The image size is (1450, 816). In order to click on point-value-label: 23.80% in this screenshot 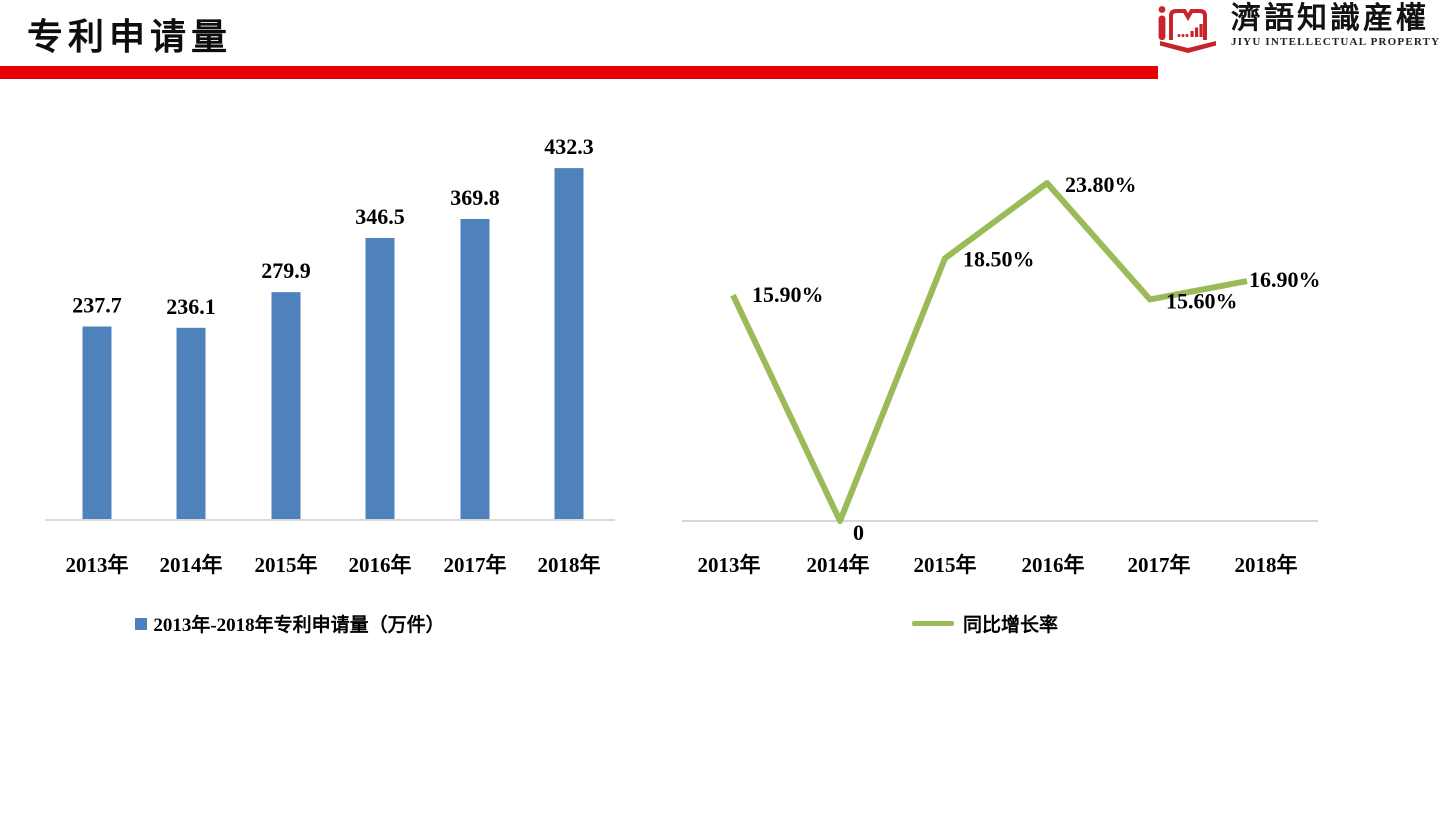, I will do `click(1101, 184)`.